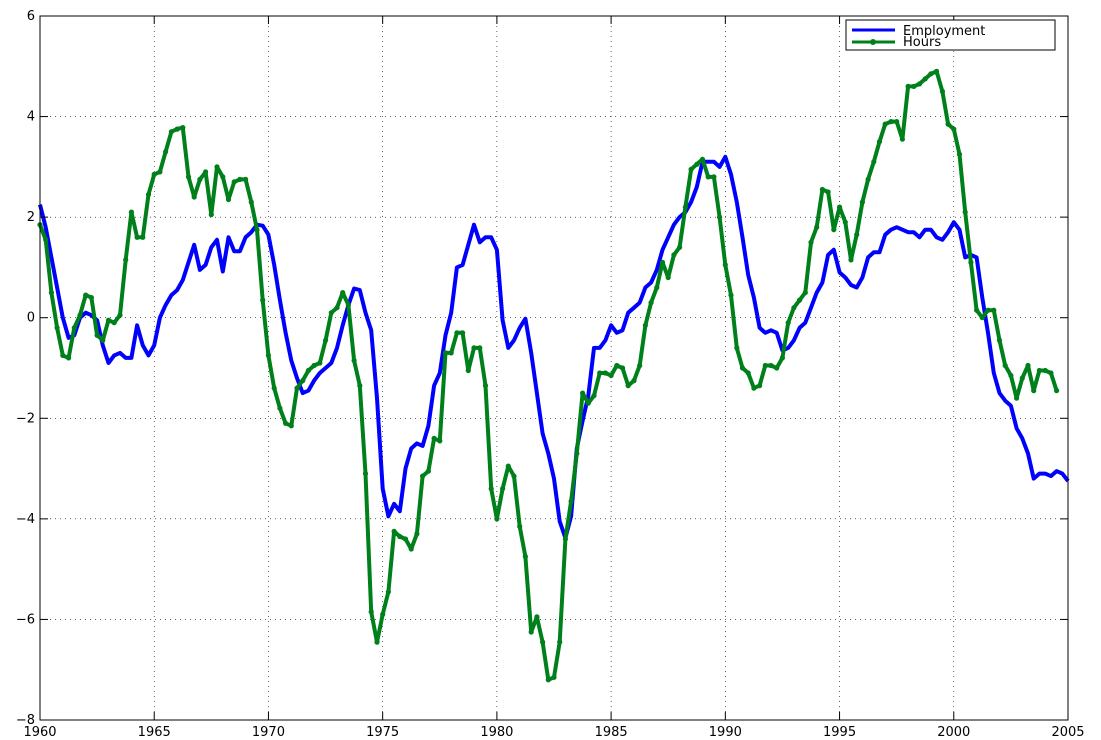 The image size is (1101, 740). What do you see at coordinates (25, 418) in the screenshot?
I see `y-tick-label: −2` at bounding box center [25, 418].